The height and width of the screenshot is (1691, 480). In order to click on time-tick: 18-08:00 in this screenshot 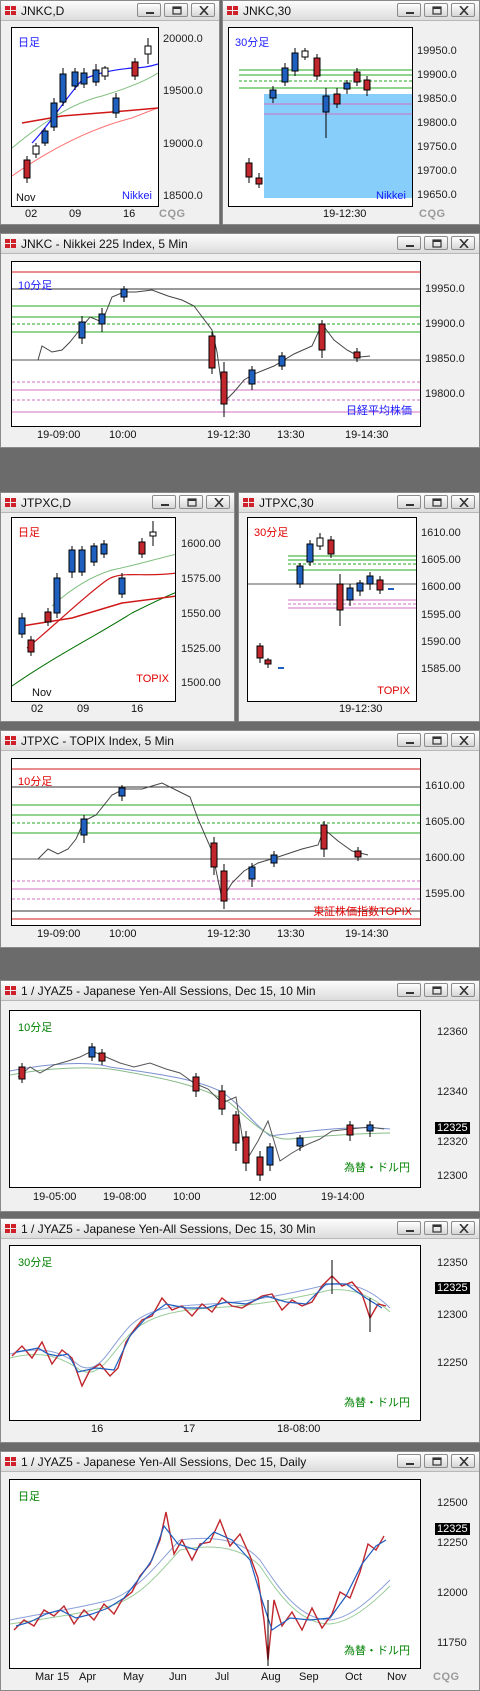, I will do `click(299, 1429)`.